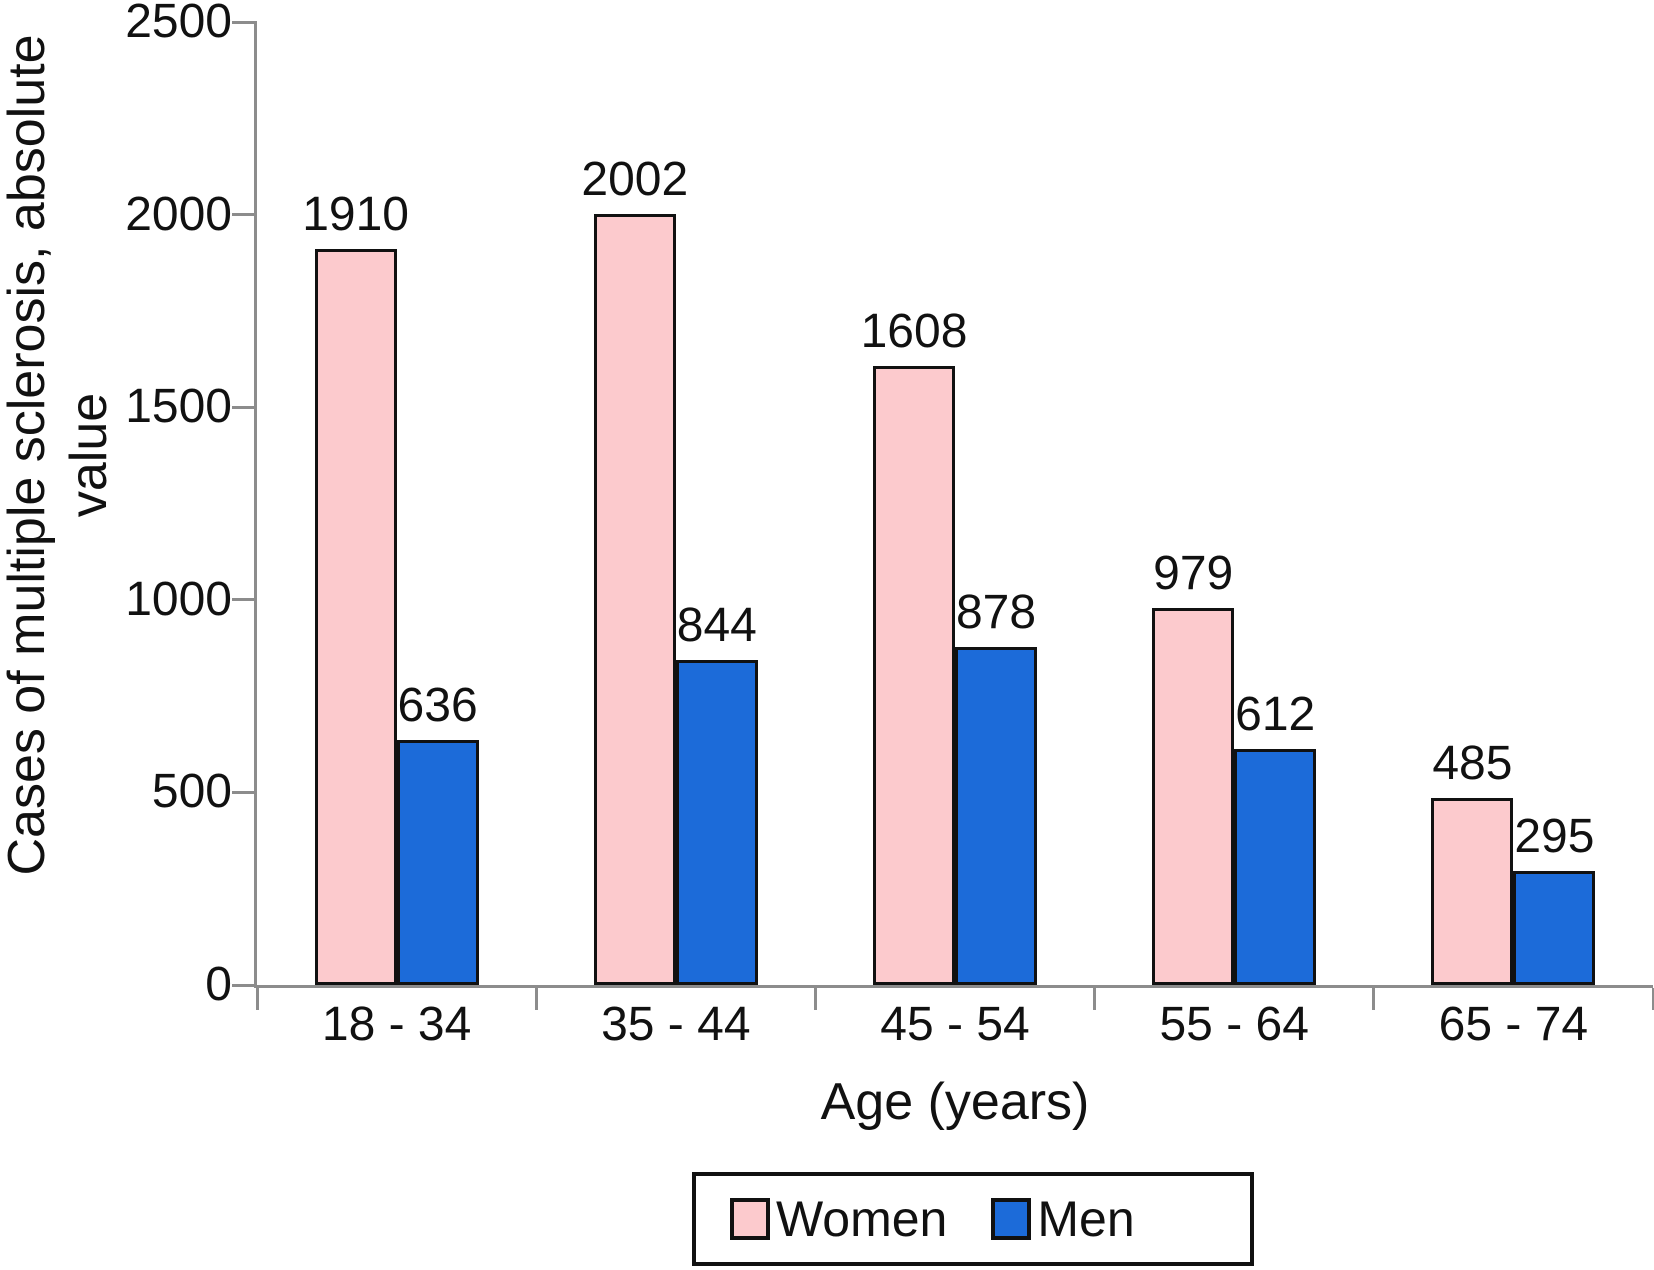 This screenshot has height=1270, width=1654. What do you see at coordinates (178, 407) in the screenshot?
I see `y-axis-tick-label: 1500` at bounding box center [178, 407].